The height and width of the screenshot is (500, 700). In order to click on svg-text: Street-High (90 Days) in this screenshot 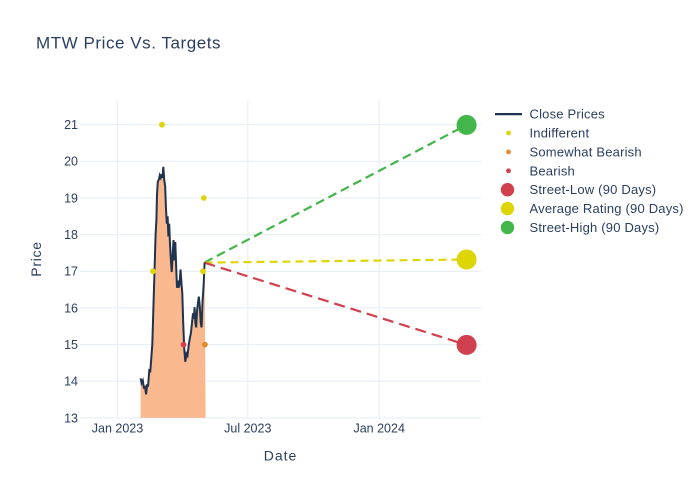, I will do `click(595, 227)`.